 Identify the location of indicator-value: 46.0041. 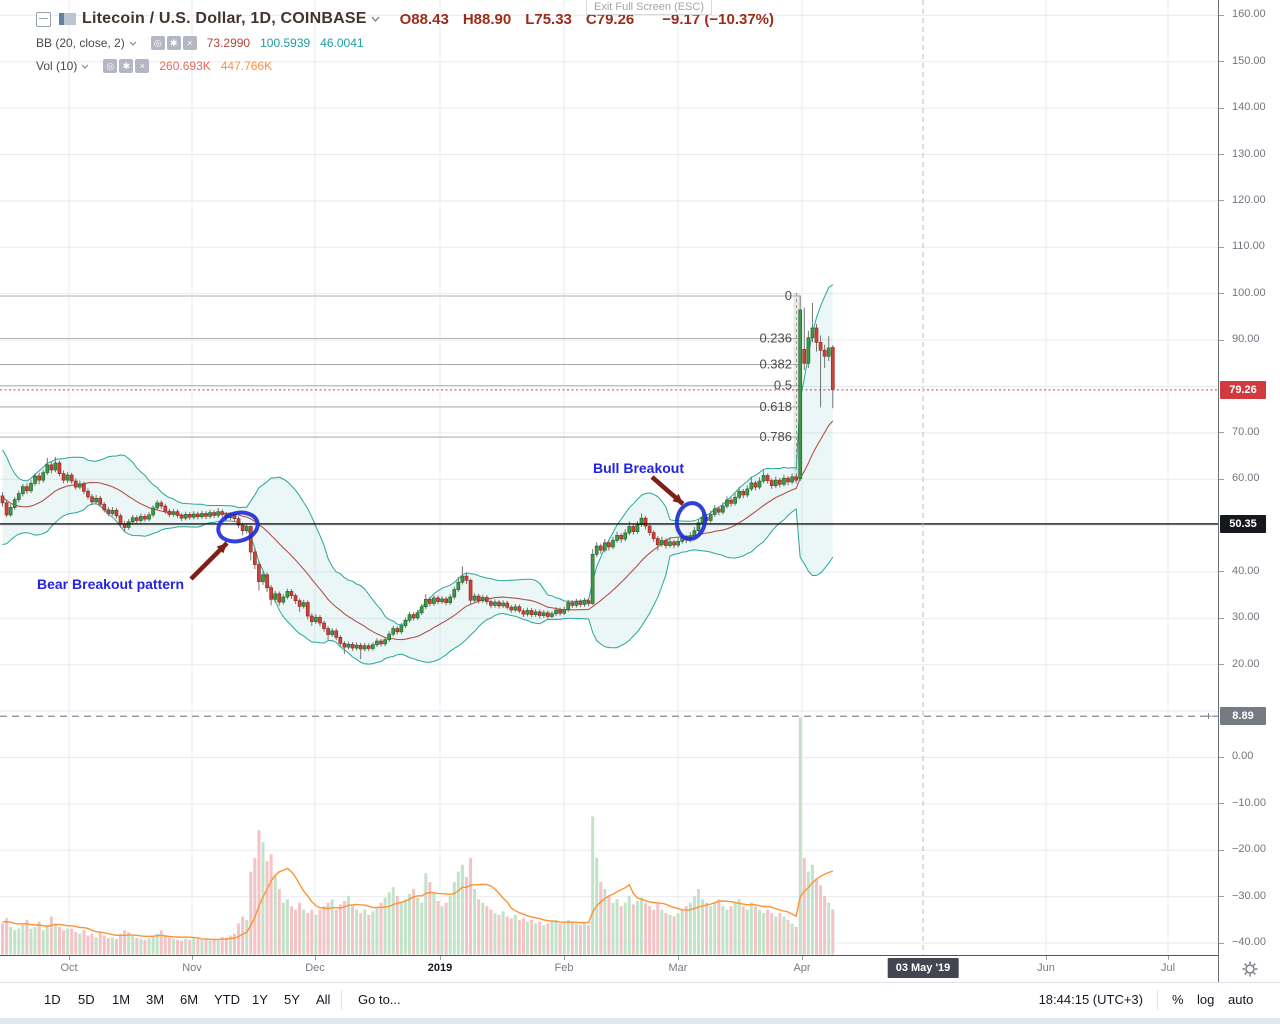
(342, 43).